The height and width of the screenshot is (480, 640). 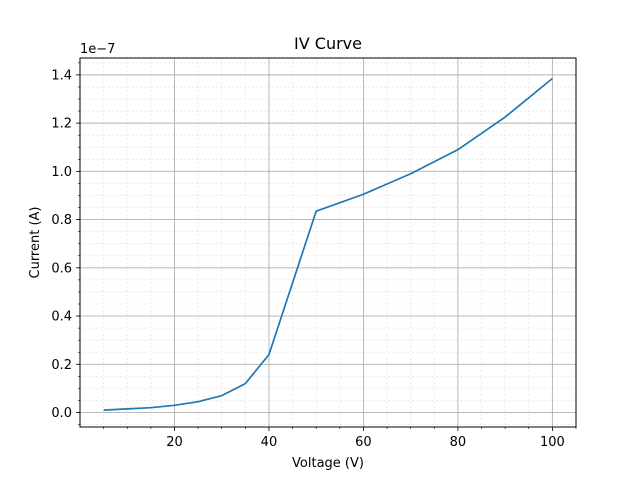 I want to click on x-axis-ticks: 20 40 60 80 100, so click(x=340, y=438).